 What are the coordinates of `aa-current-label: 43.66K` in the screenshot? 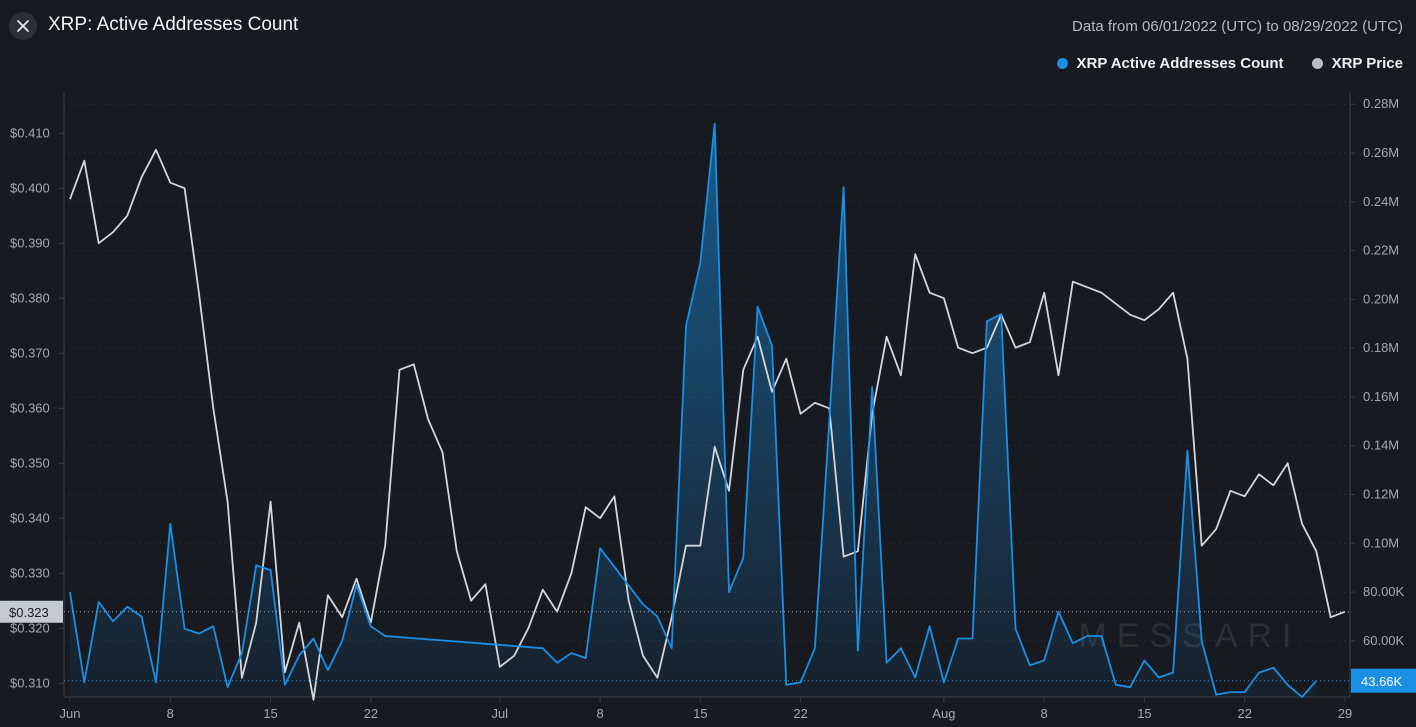 It's located at (1382, 681).